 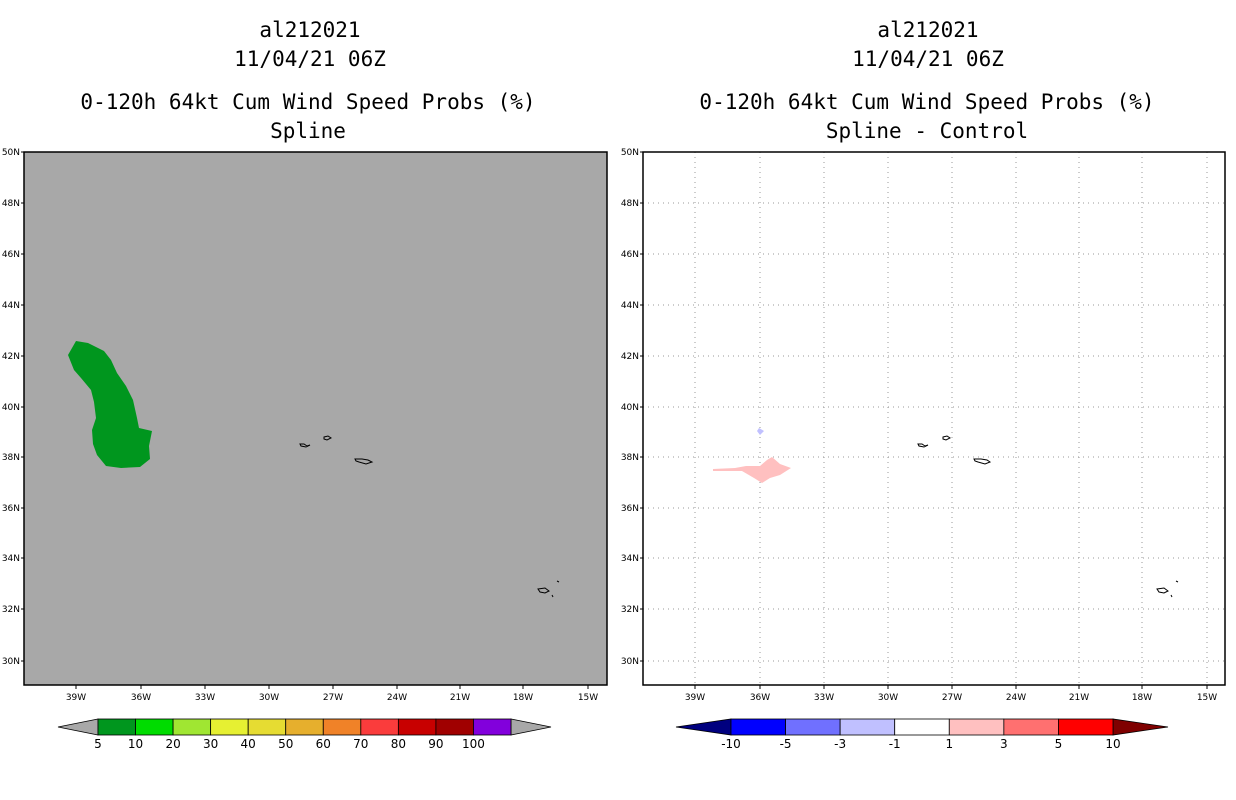 What do you see at coordinates (1079, 698) in the screenshot?
I see `right-lon-label: 21W` at bounding box center [1079, 698].